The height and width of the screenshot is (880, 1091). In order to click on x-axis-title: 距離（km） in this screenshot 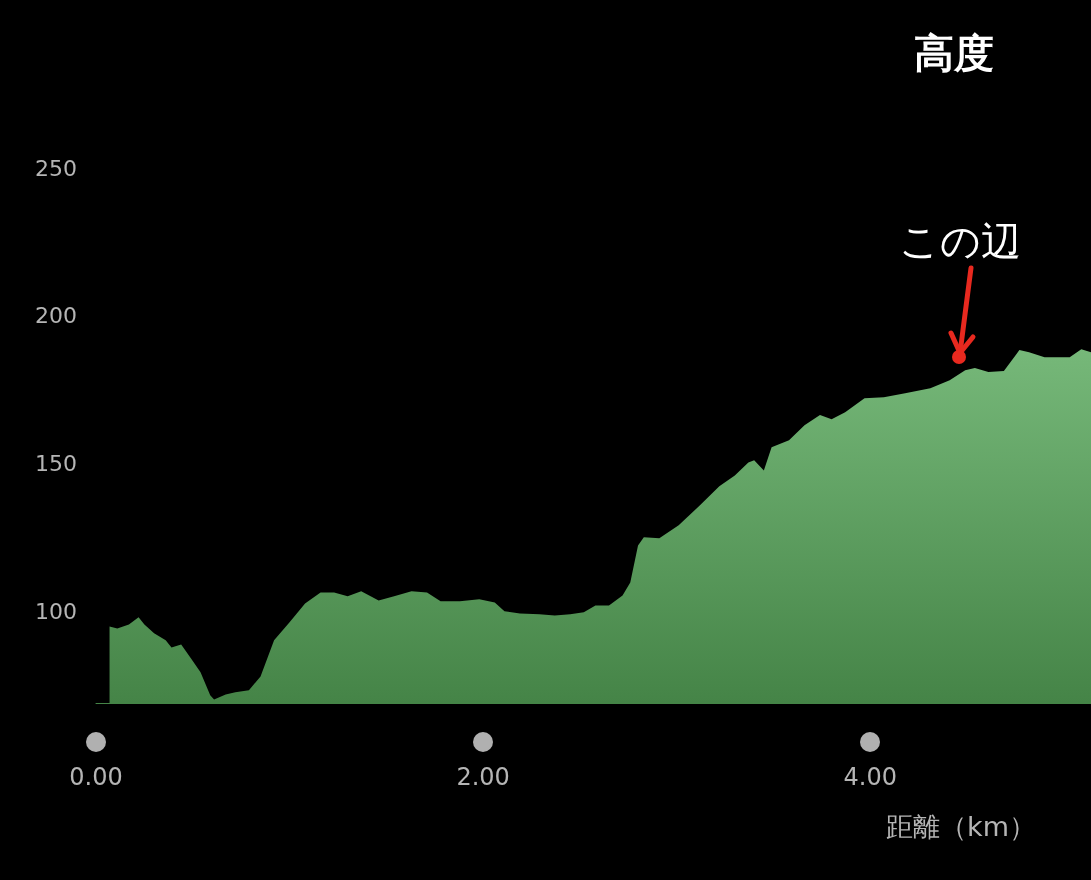, I will do `click(961, 826)`.